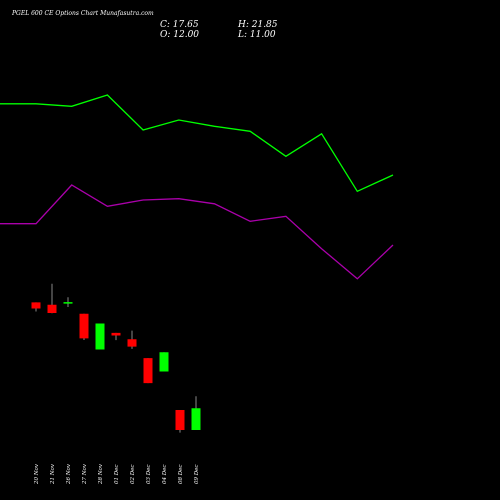 The width and height of the screenshot is (500, 500). What do you see at coordinates (53, 474) in the screenshot?
I see `x-tick-label: 21 Nov` at bounding box center [53, 474].